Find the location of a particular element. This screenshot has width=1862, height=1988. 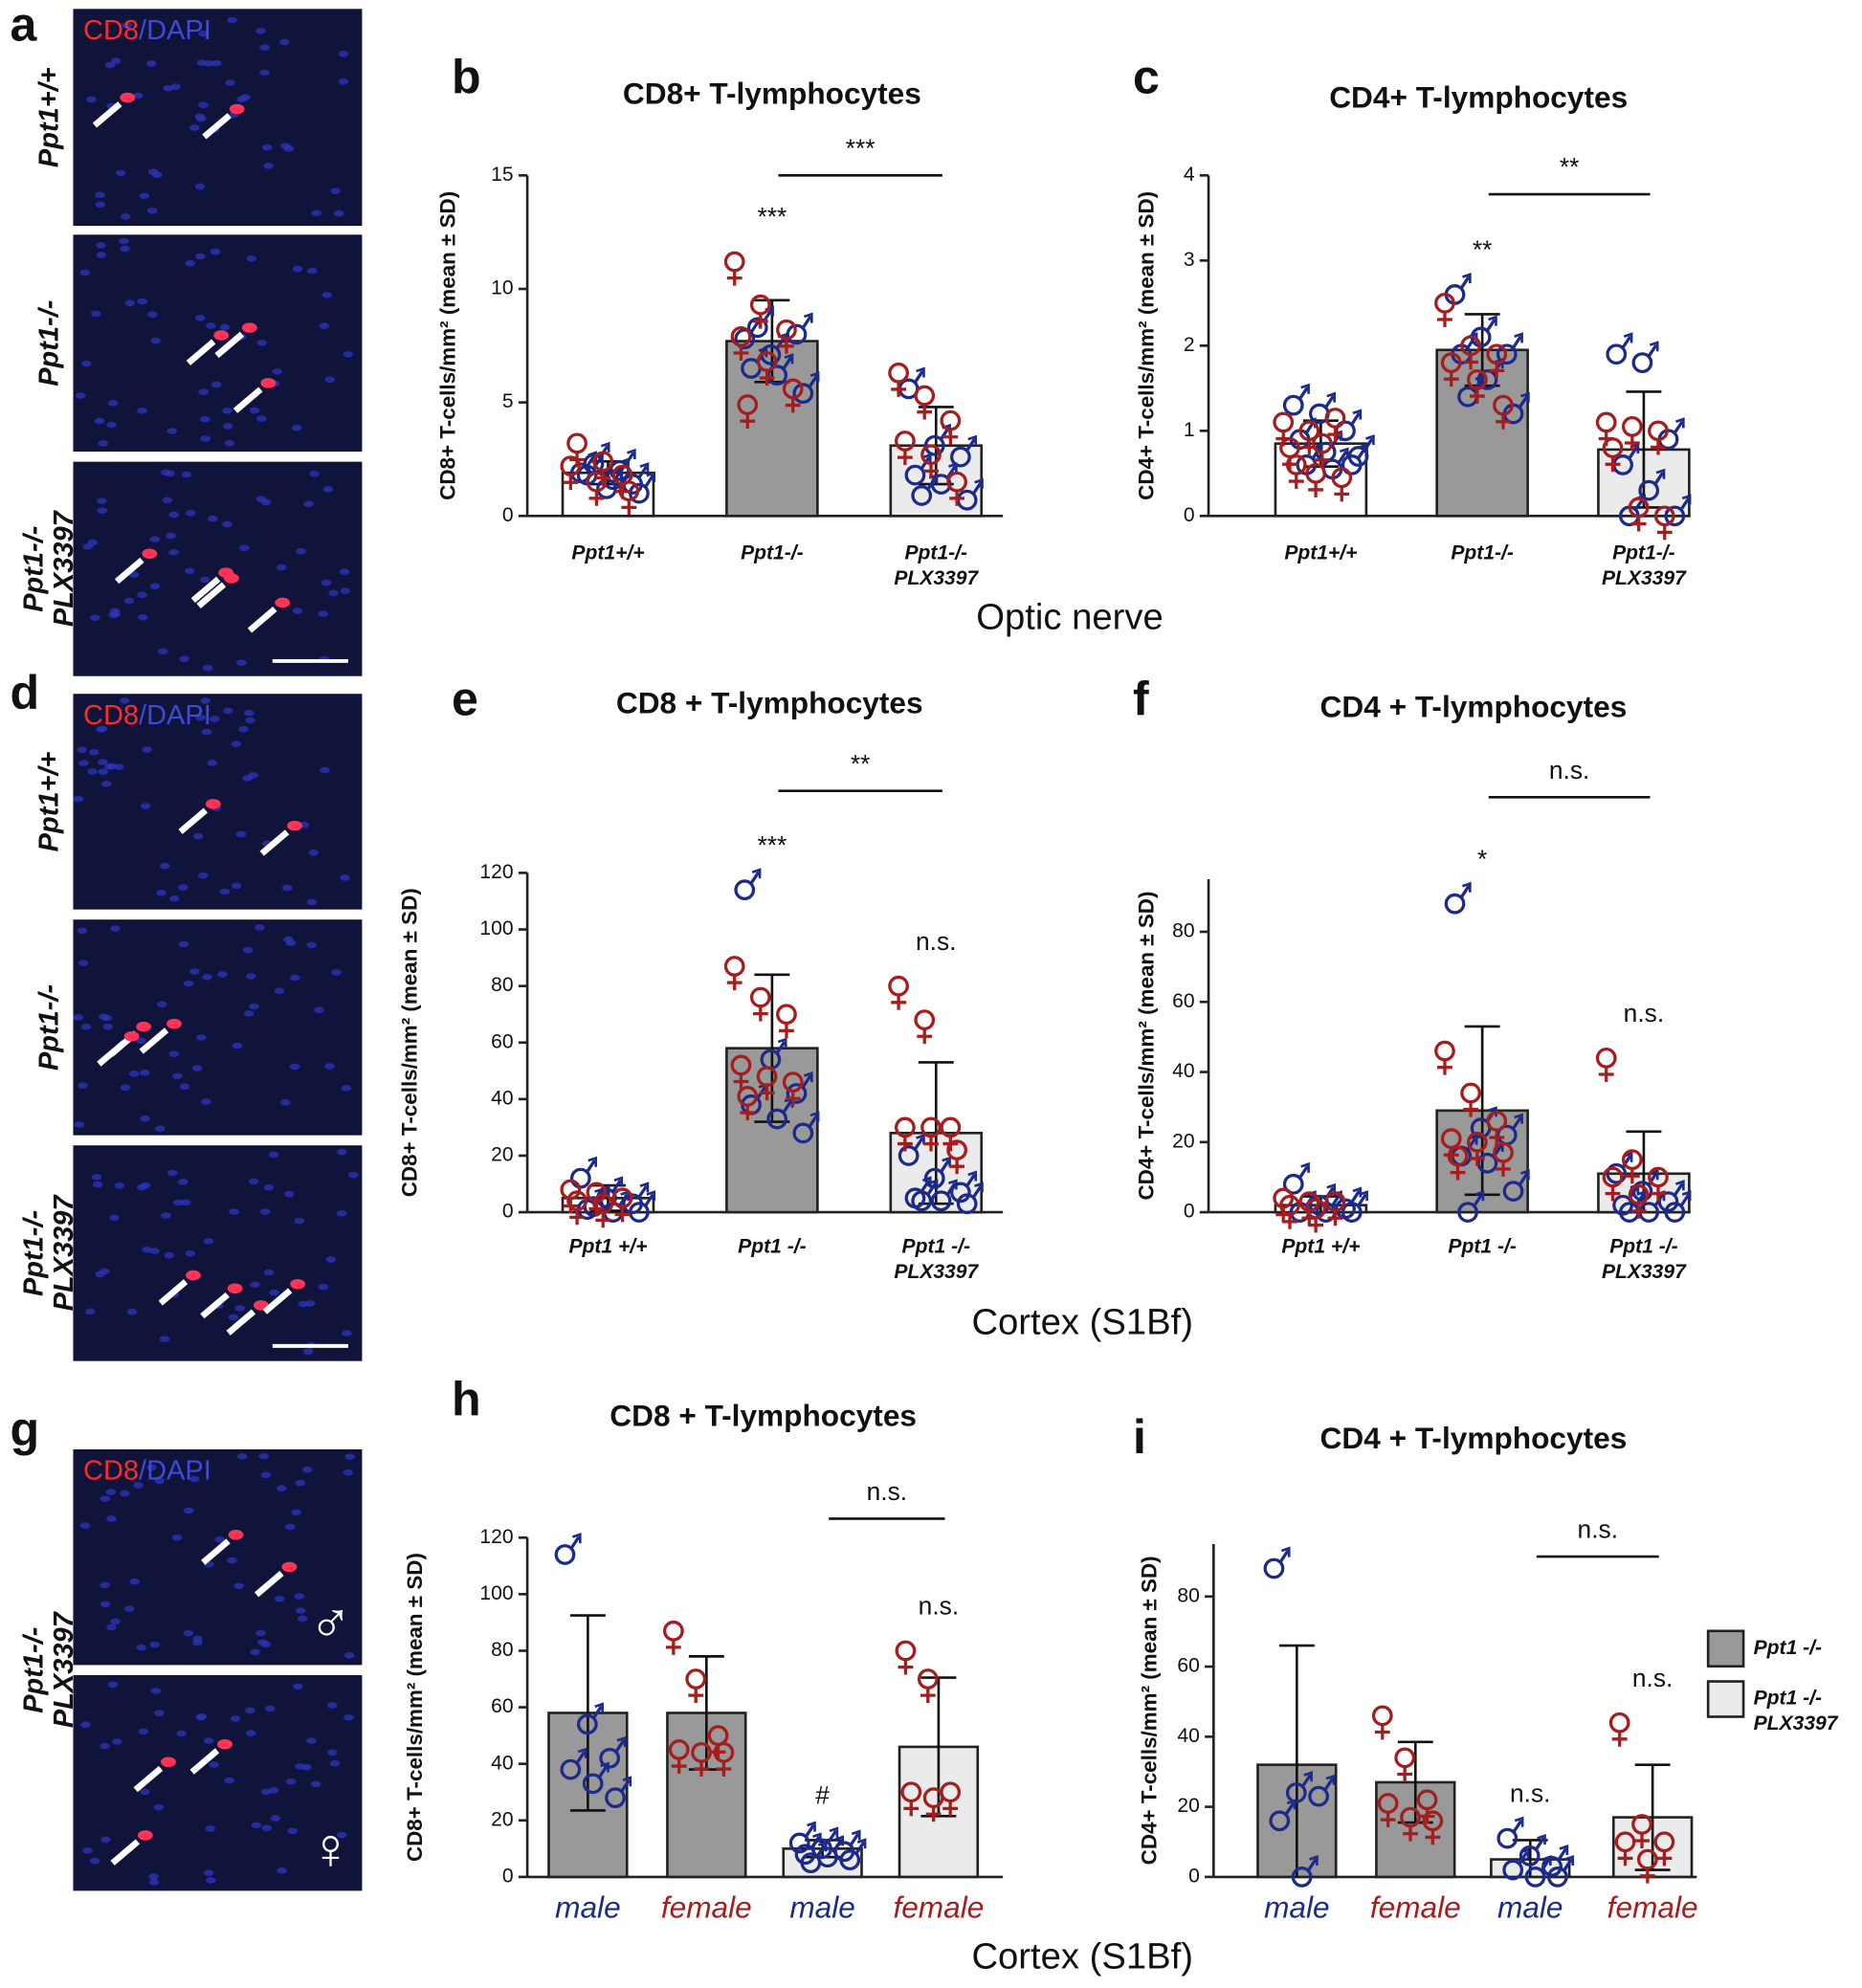

y-axis-label: CD8+ T-cells/mm² (mean ± SD) is located at coordinates (447, 345).